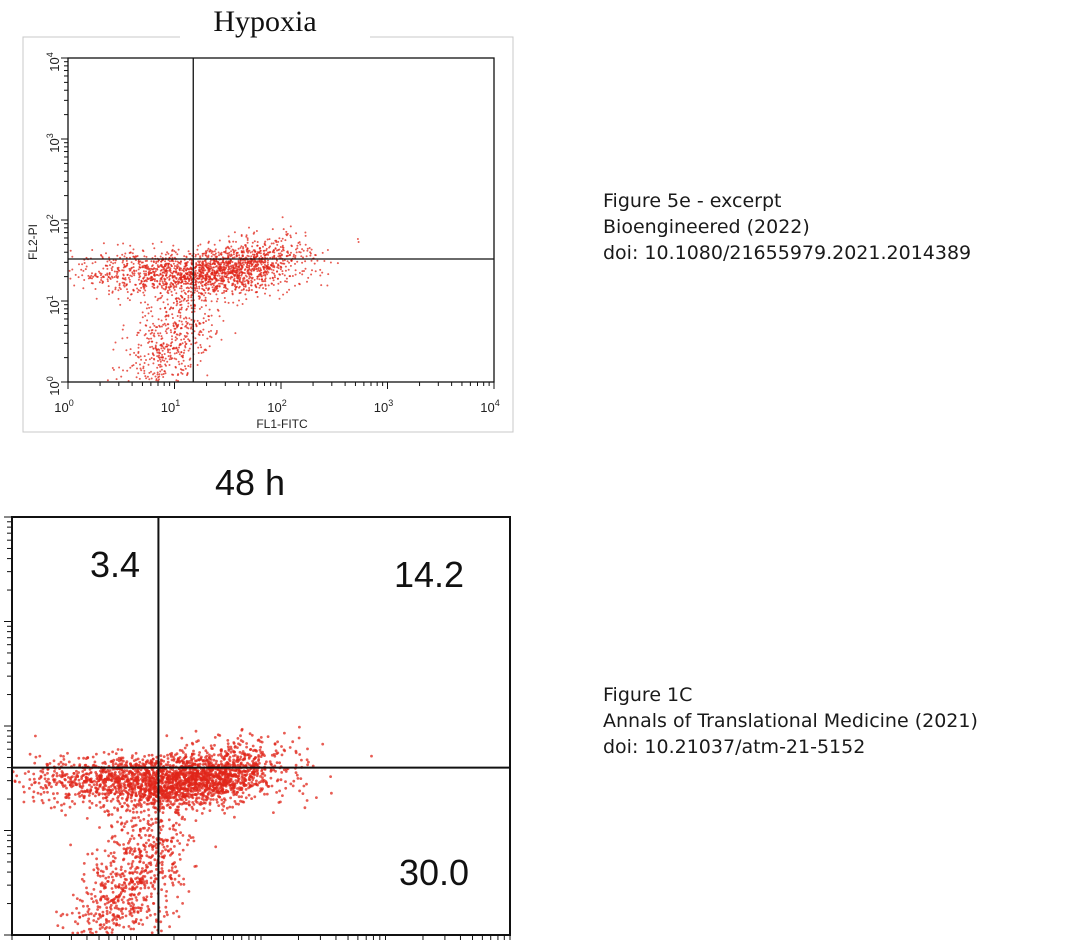  What do you see at coordinates (33, 242) in the screenshot?
I see `hypoxia-y-axis-label: FL2-PI` at bounding box center [33, 242].